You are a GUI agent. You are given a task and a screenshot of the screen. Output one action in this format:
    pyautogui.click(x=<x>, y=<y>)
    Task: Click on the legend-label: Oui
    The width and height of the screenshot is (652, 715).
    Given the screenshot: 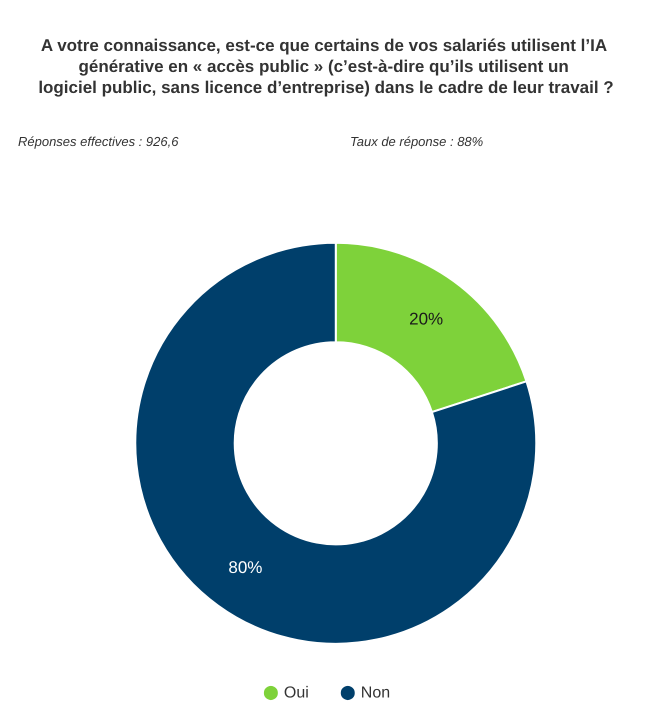 What is the action you would take?
    pyautogui.click(x=296, y=693)
    